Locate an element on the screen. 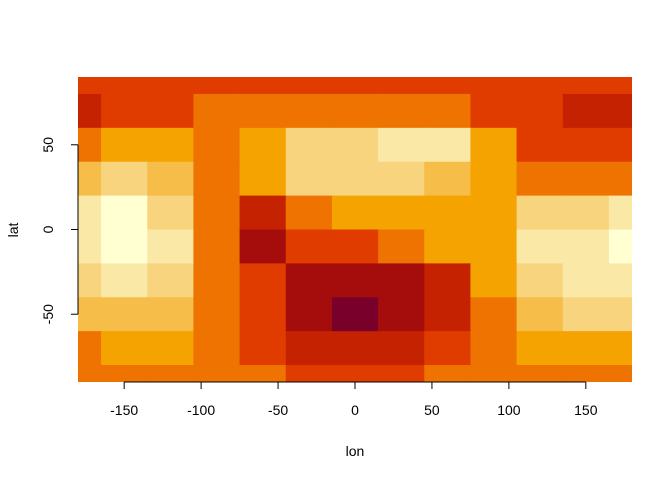 The width and height of the screenshot is (672, 485). x-tick-label: 0 is located at coordinates (355, 410).